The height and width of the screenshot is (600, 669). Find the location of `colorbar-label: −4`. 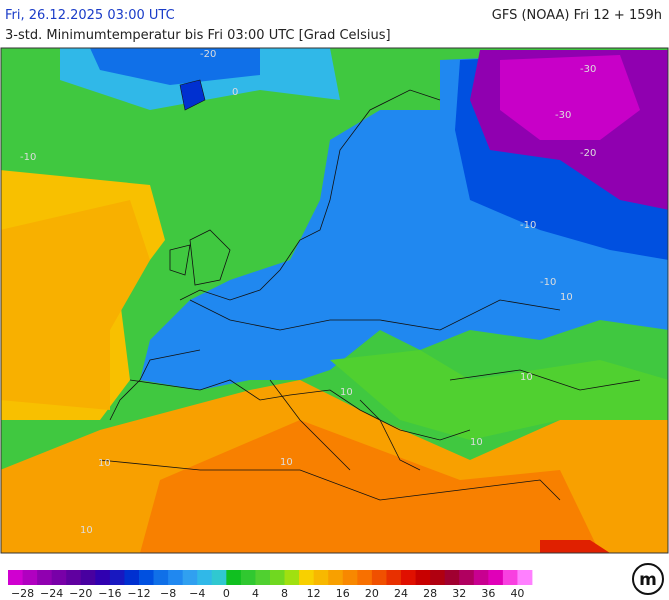

colorbar-label: −4 is located at coordinates (197, 593).